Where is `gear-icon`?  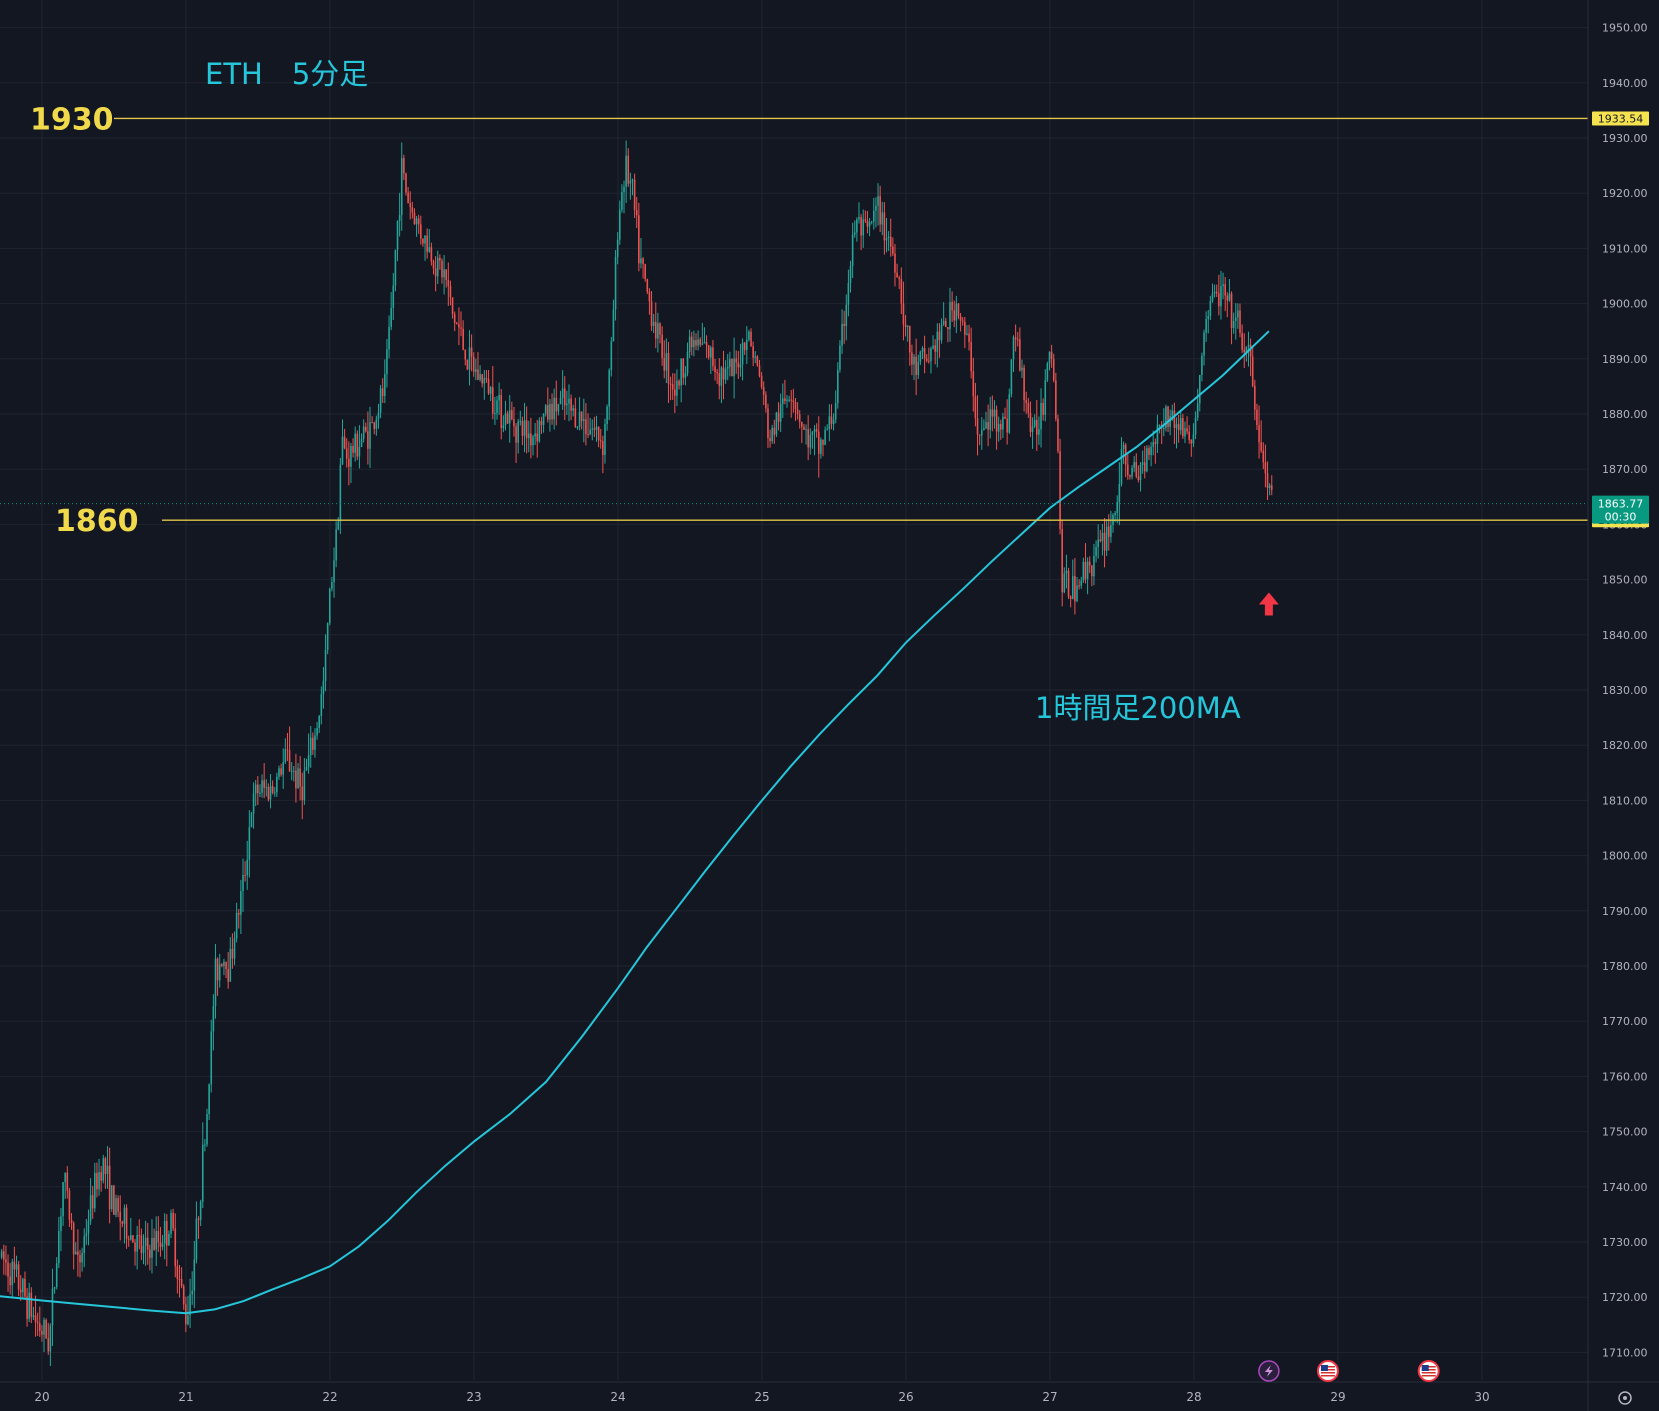
gear-icon is located at coordinates (1625, 1398).